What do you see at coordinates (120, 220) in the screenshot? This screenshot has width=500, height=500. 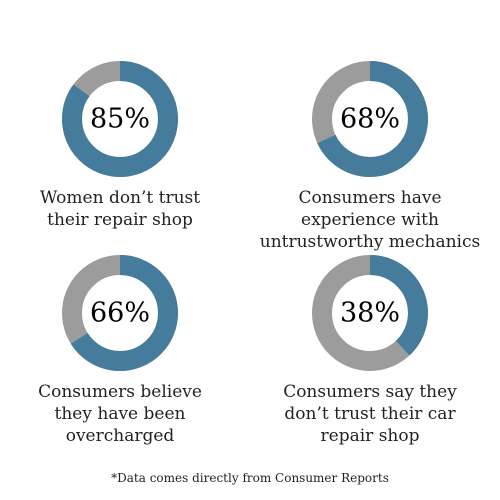 I see `caption-line: their repair shop` at bounding box center [120, 220].